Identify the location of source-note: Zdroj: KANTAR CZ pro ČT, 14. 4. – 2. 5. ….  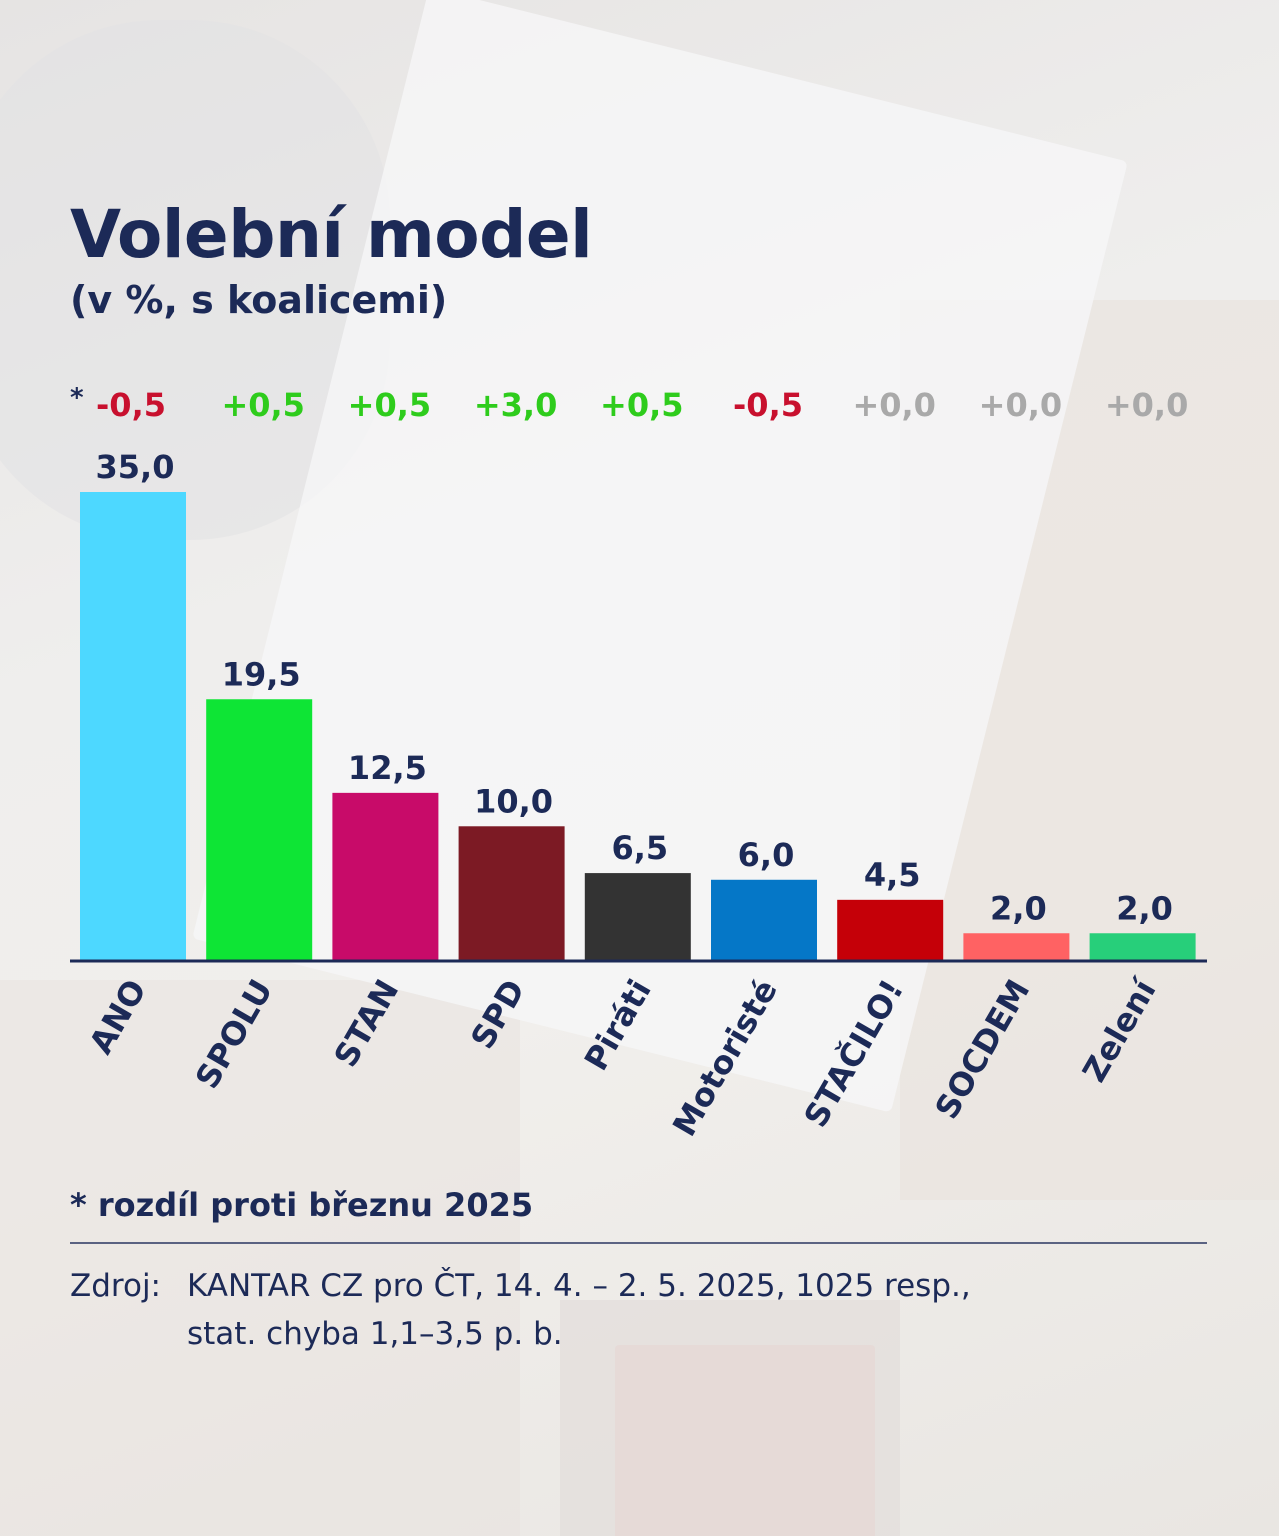
(520, 1310).